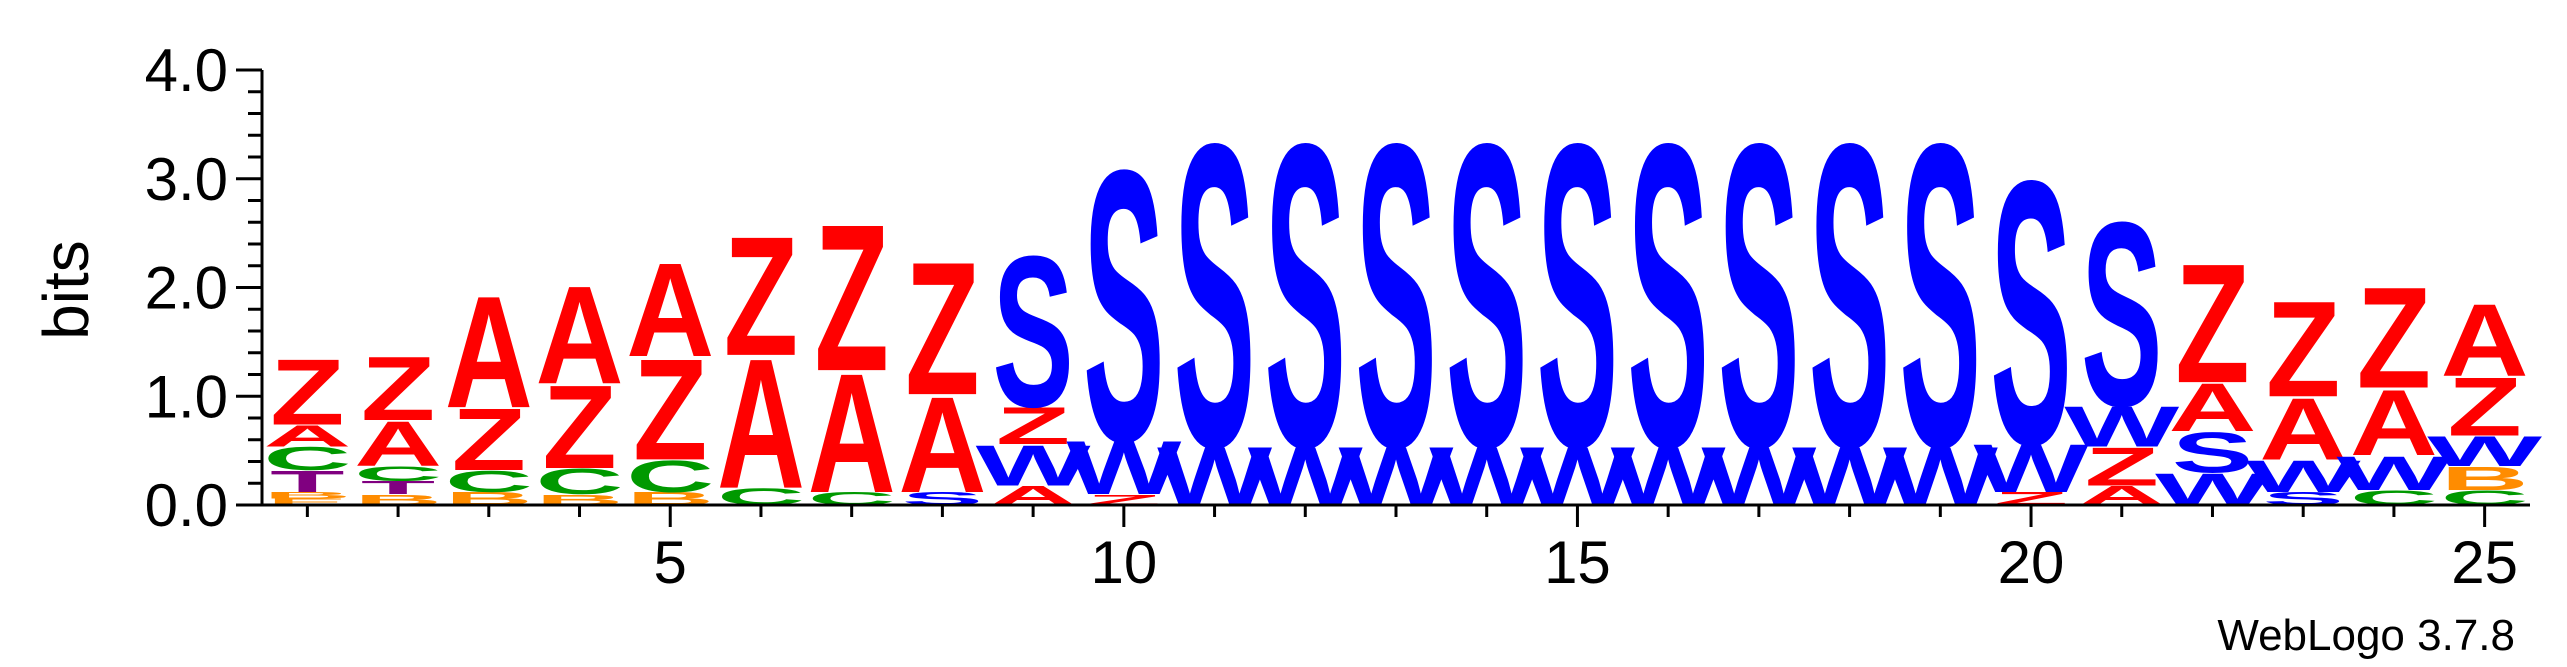 The width and height of the screenshot is (2567, 667). I want to click on x-tick-label: 10, so click(1123, 562).